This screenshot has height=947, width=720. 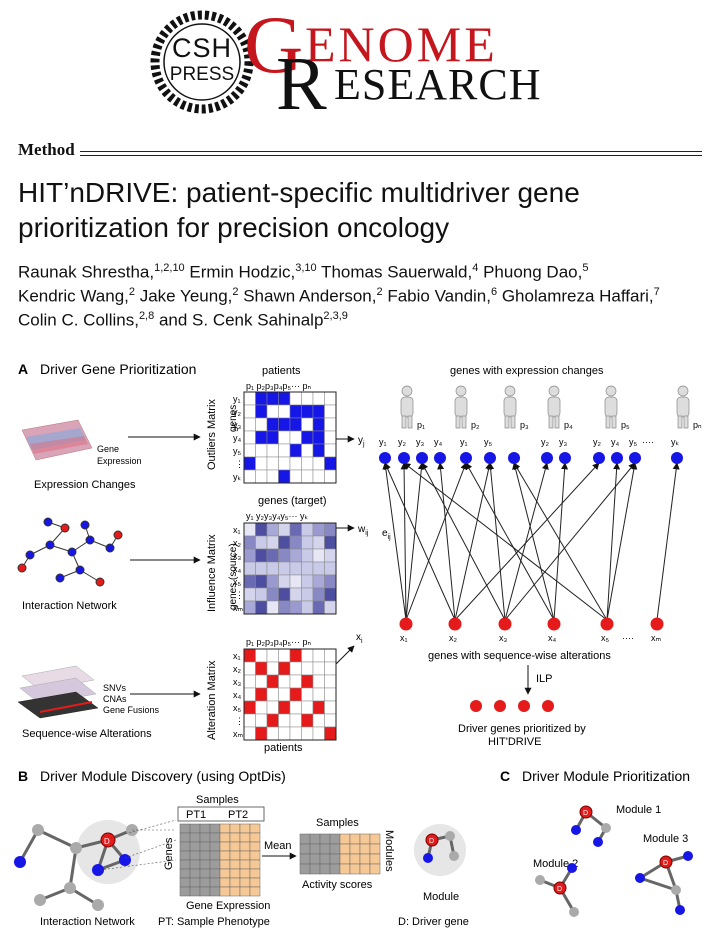 What do you see at coordinates (58, 692) in the screenshot?
I see `sequence-alteration-icon` at bounding box center [58, 692].